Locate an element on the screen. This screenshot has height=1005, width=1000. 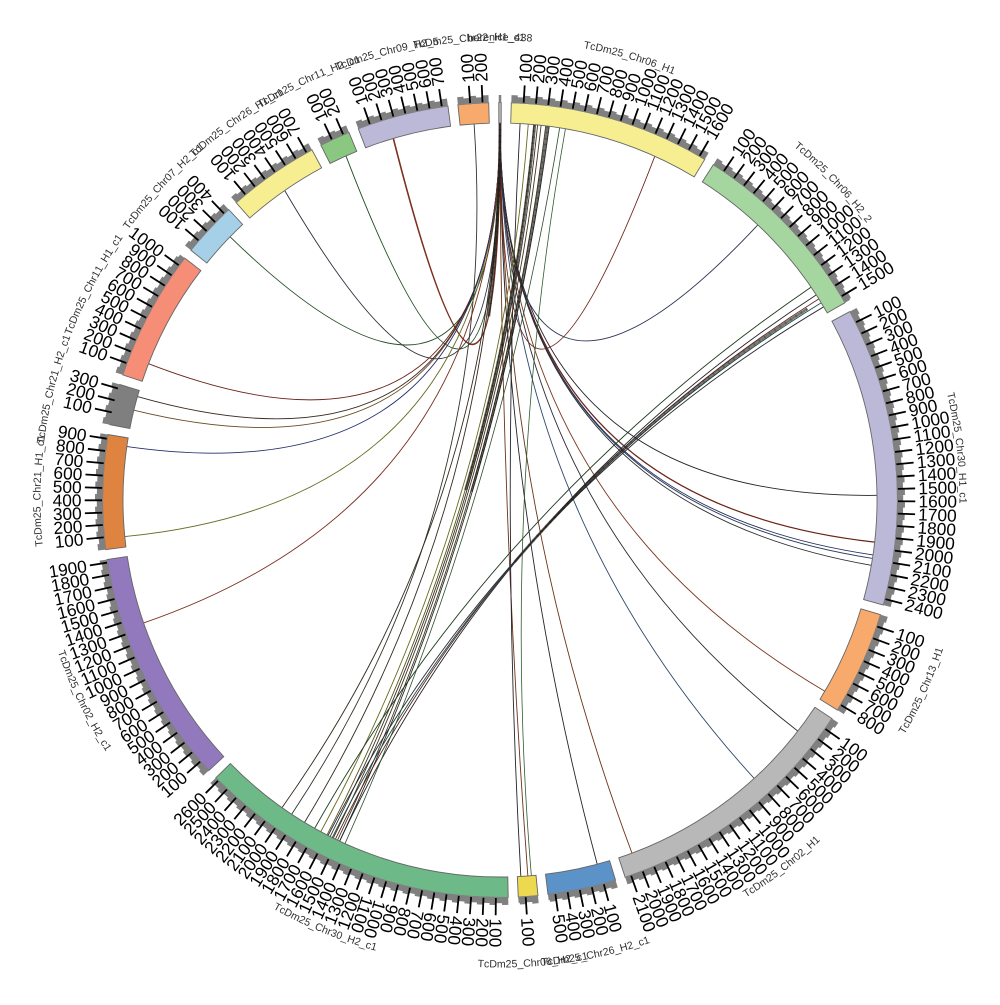
svg-text: 1300 is located at coordinates (936, 460).